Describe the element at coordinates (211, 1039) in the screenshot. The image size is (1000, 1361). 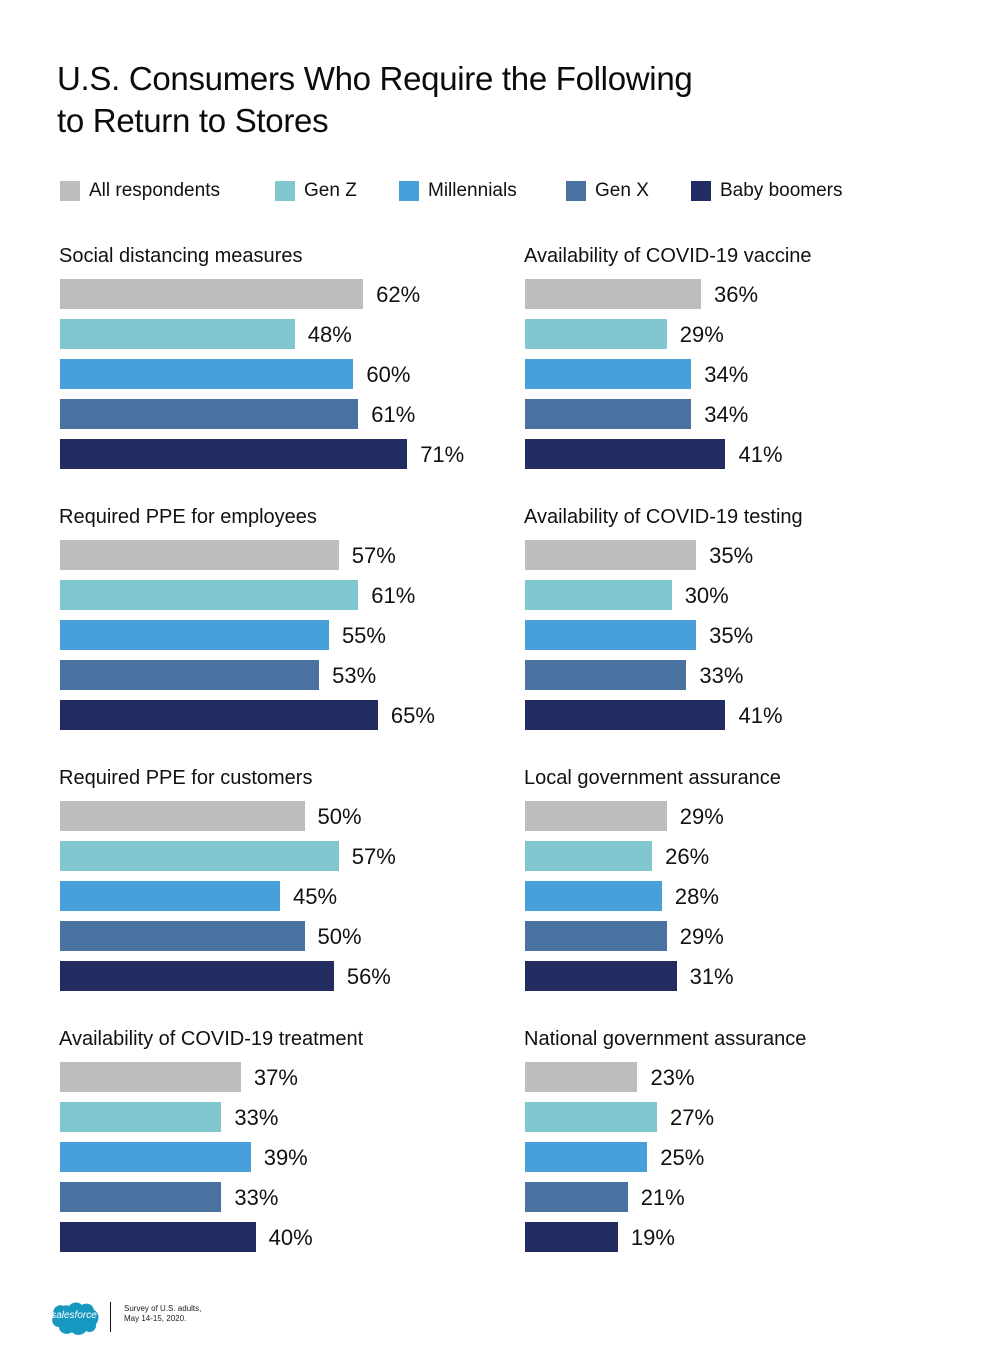
I see `panel-title: Availability of COVID-19 treatment` at that location.